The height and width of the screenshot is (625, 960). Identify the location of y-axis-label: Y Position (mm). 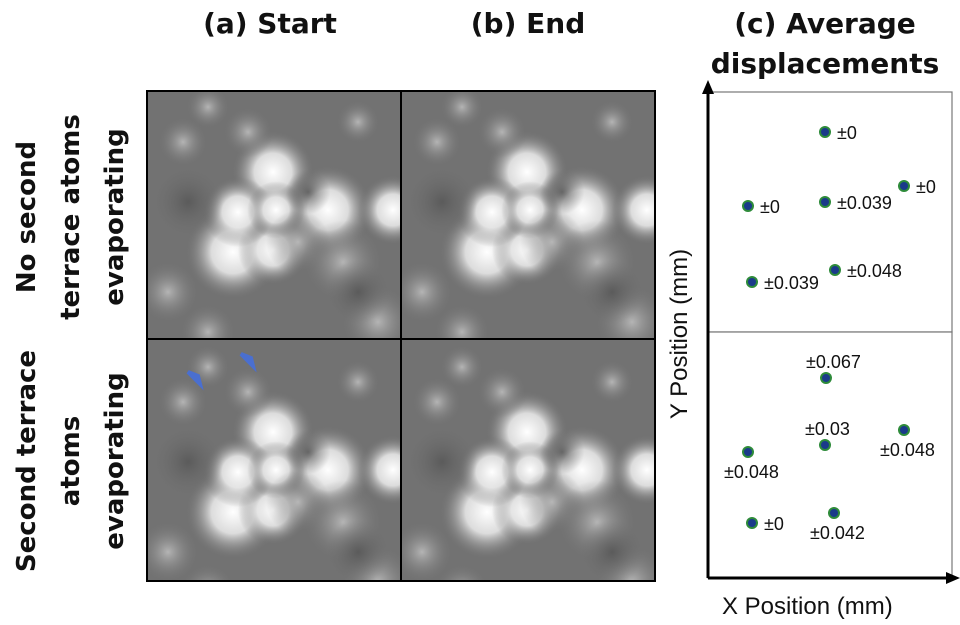
(679, 334).